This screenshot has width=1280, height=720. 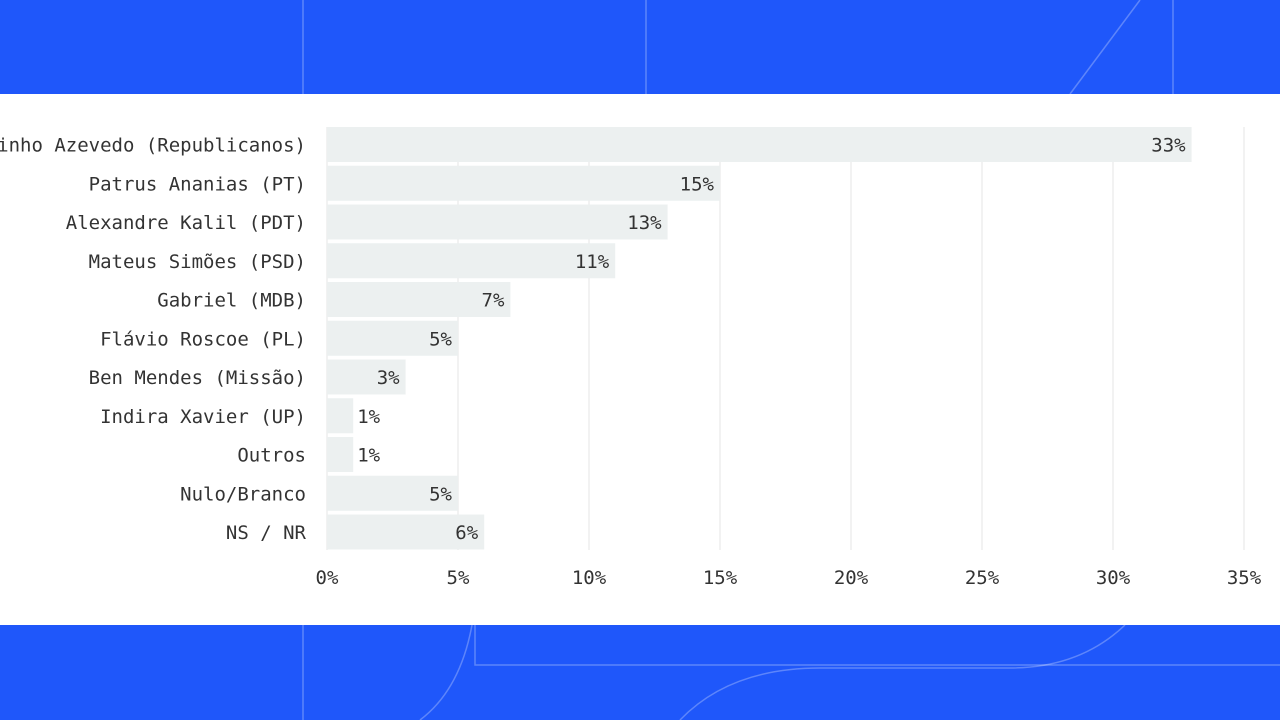 What do you see at coordinates (266, 533) in the screenshot?
I see `category-label: NS / NR` at bounding box center [266, 533].